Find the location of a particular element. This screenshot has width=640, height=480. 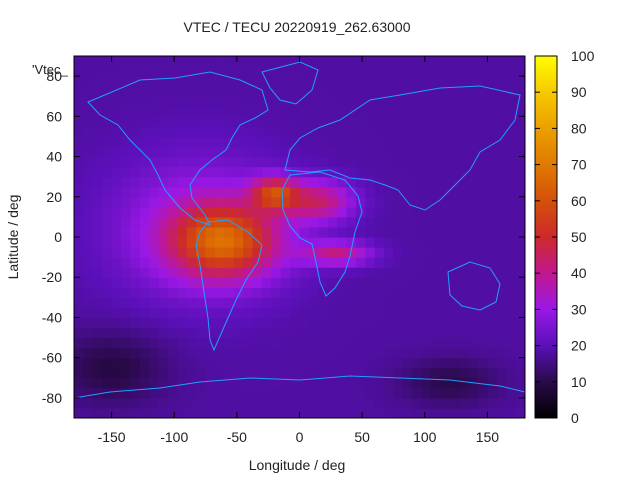

x-tick-label: -100 is located at coordinates (174, 437).